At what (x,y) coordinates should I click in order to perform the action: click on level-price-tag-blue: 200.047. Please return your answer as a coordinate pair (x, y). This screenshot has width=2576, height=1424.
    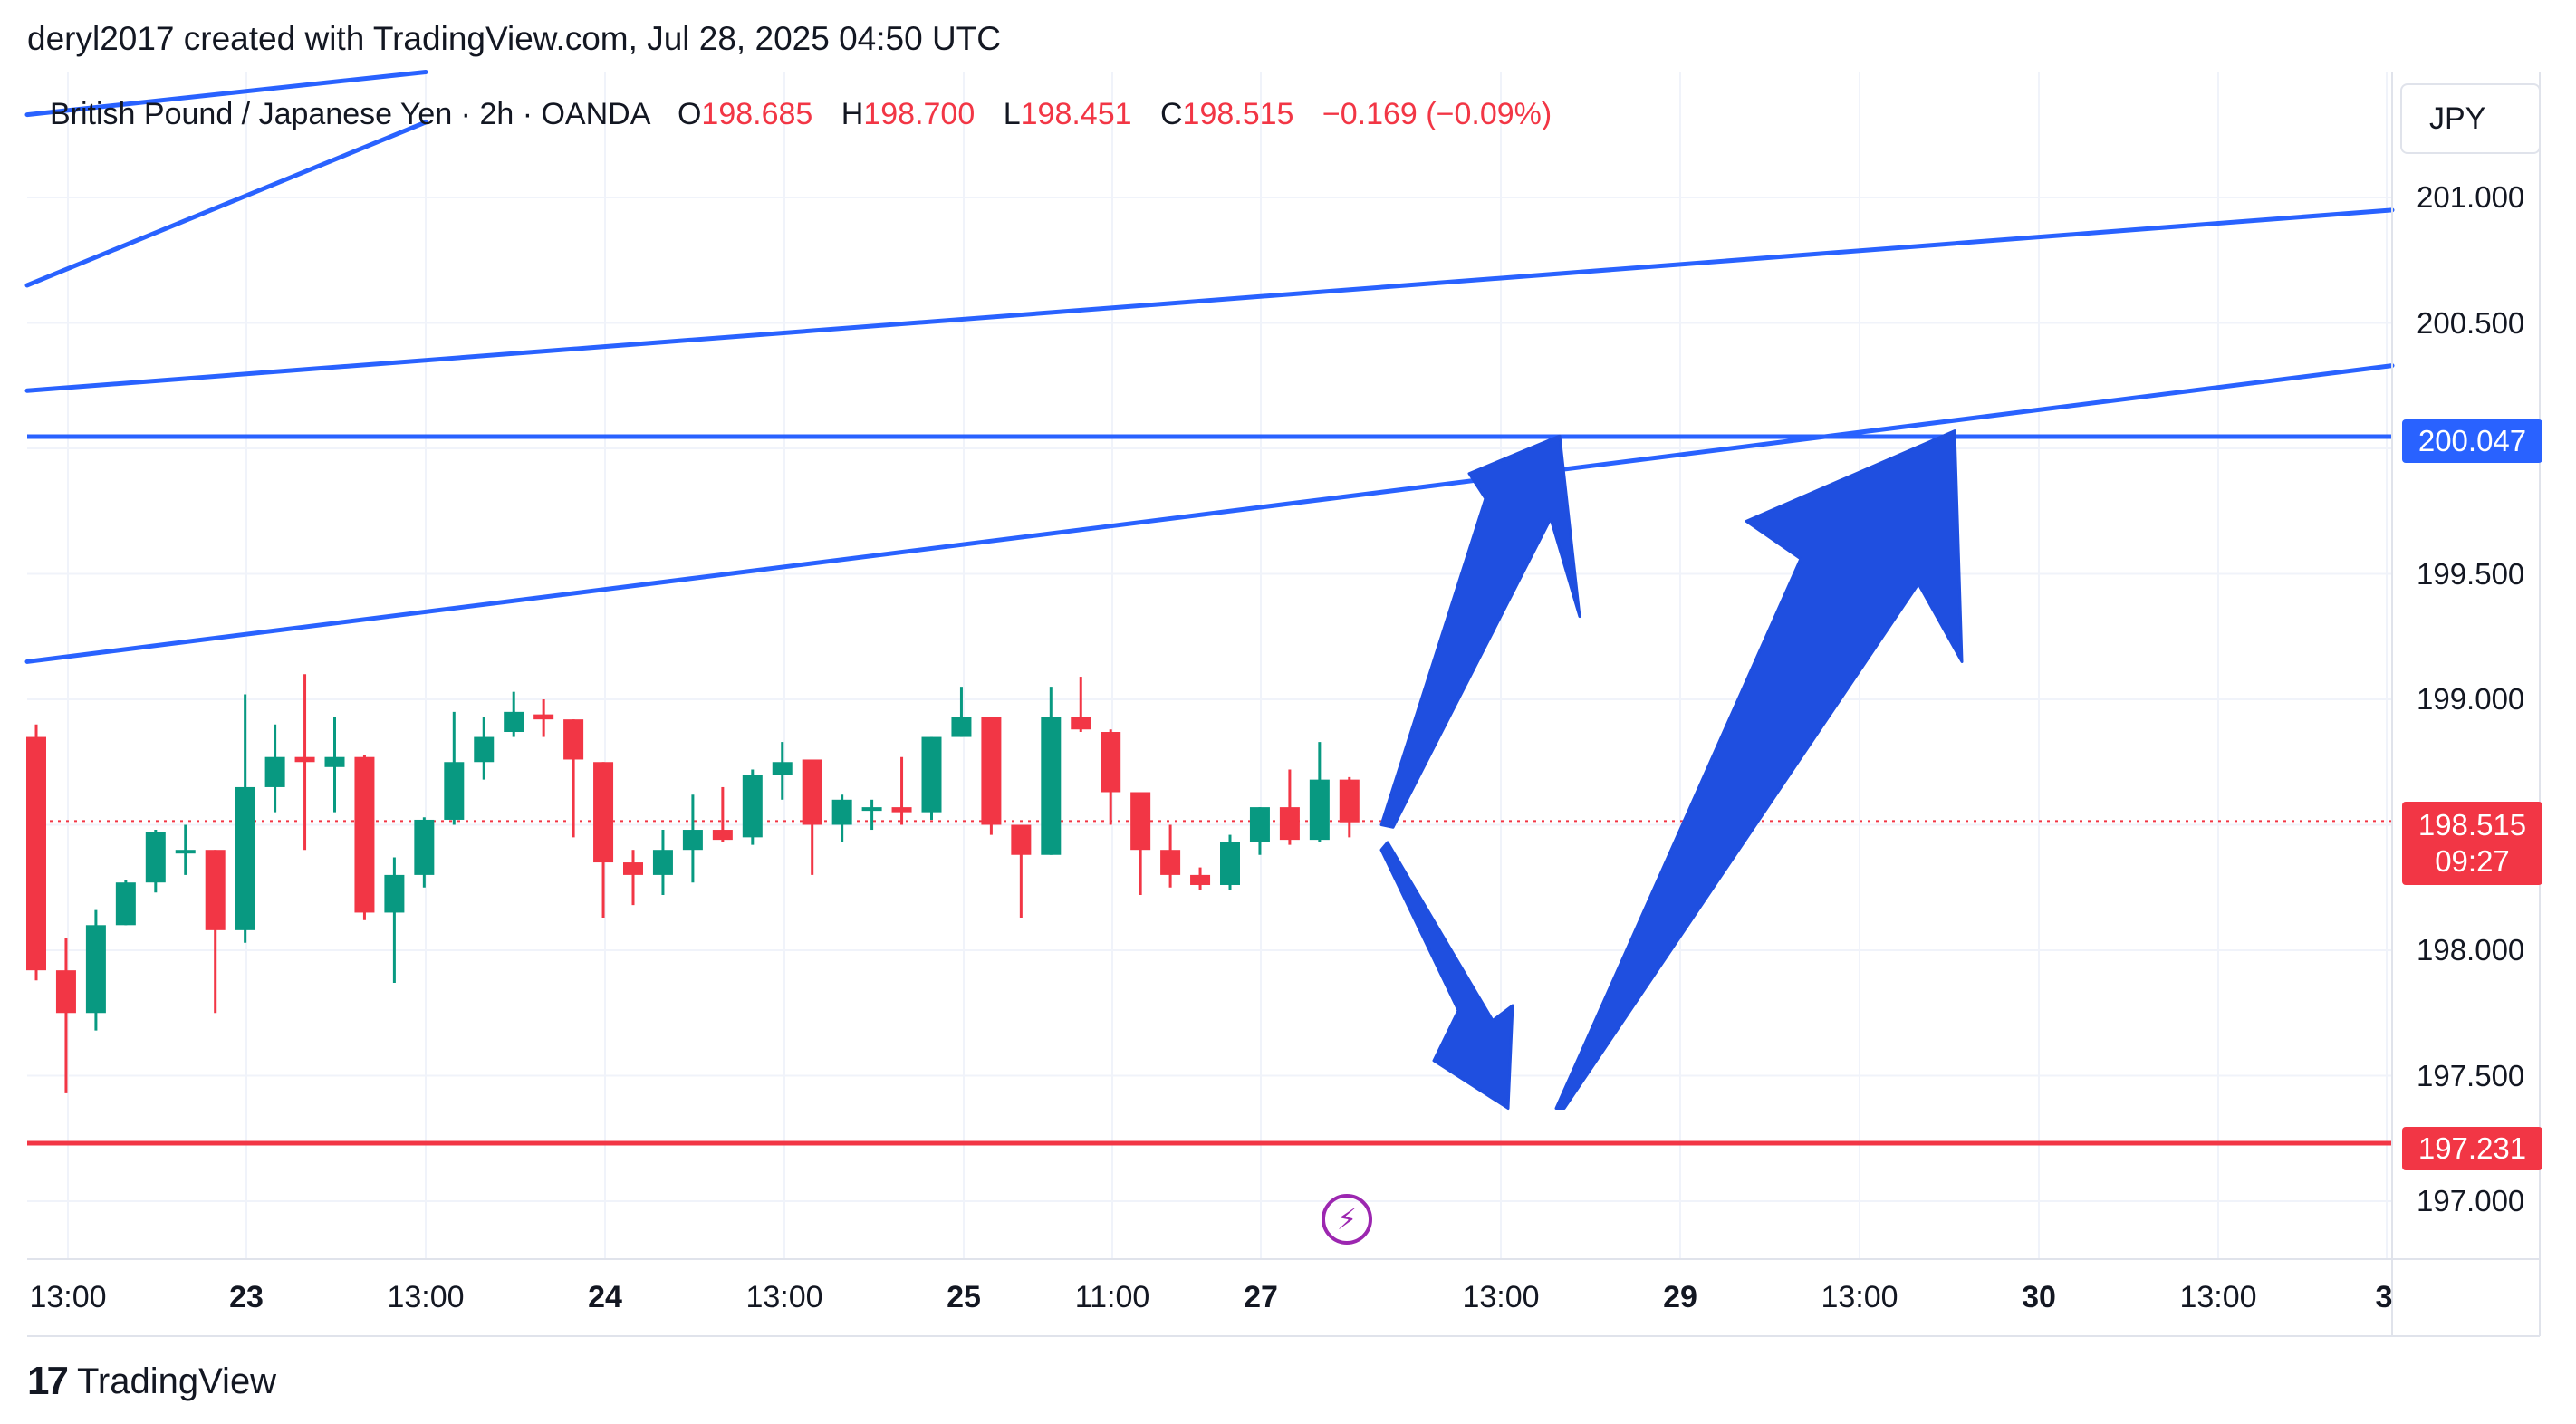
    Looking at the image, I should click on (2472, 441).